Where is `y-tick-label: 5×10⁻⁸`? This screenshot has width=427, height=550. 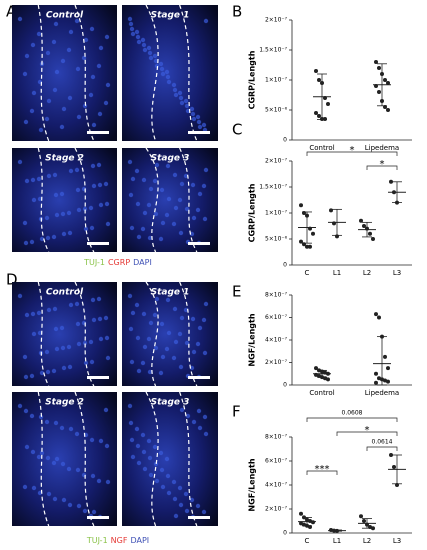
y-tick-label: 5×10⁻⁸ is located at coordinates (276, 239).